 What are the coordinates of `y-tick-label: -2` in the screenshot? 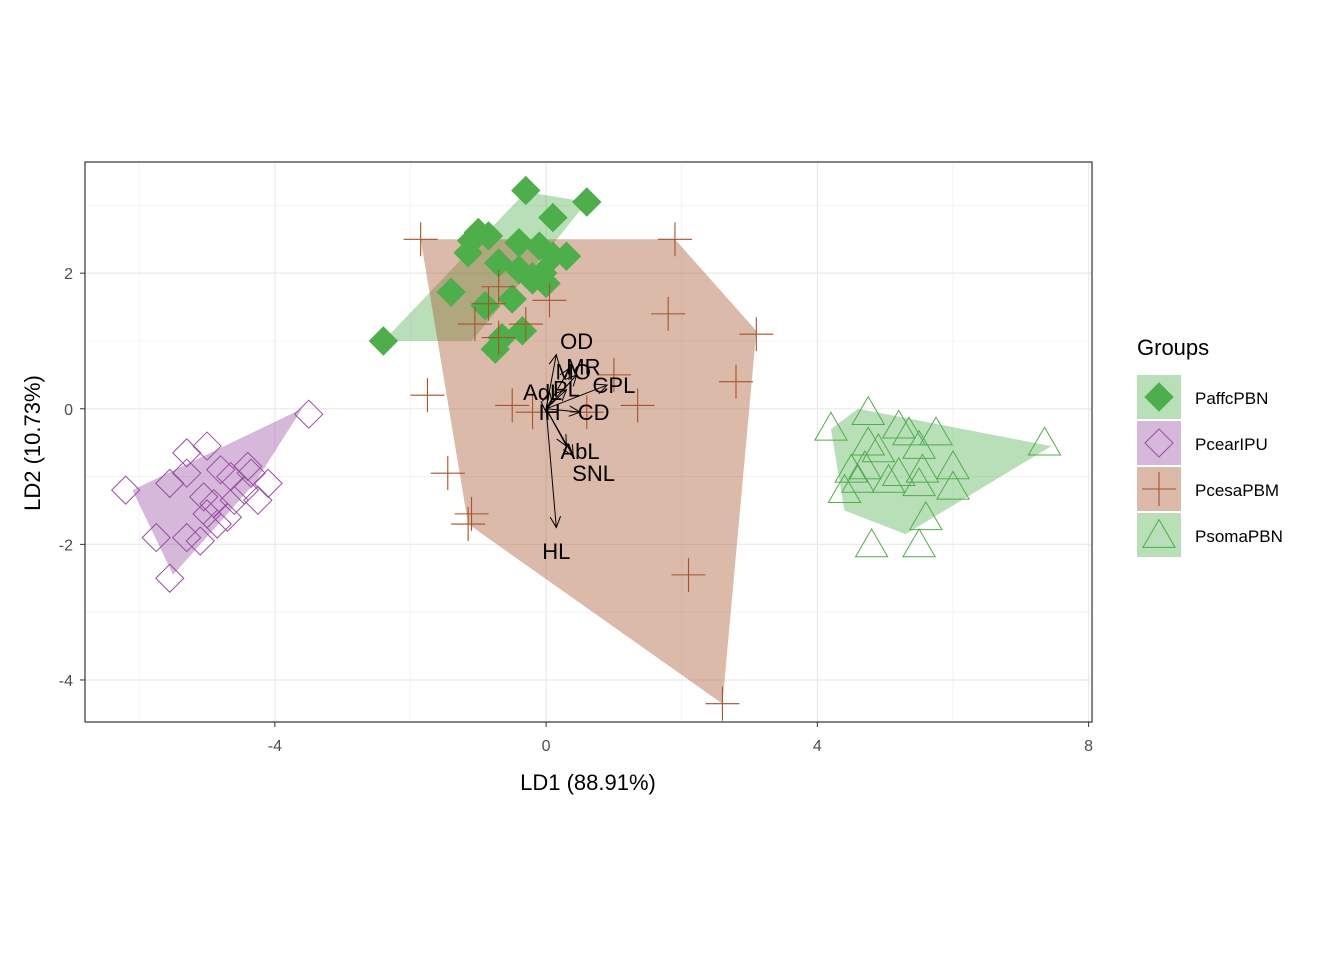 It's located at (66, 545).